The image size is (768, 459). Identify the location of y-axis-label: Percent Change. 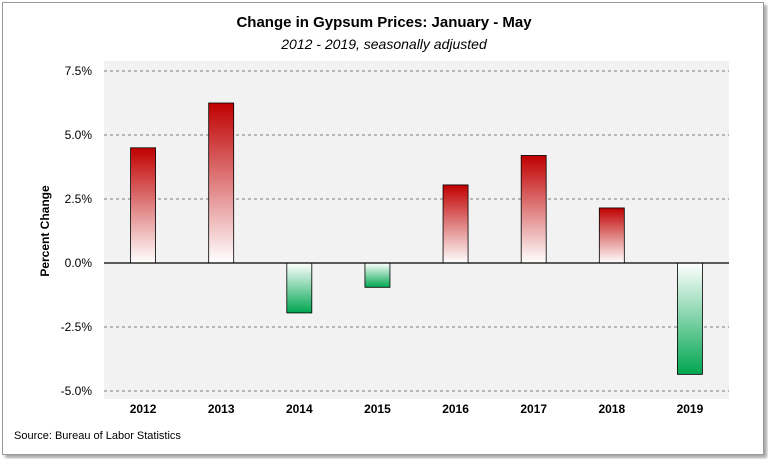
(45, 231).